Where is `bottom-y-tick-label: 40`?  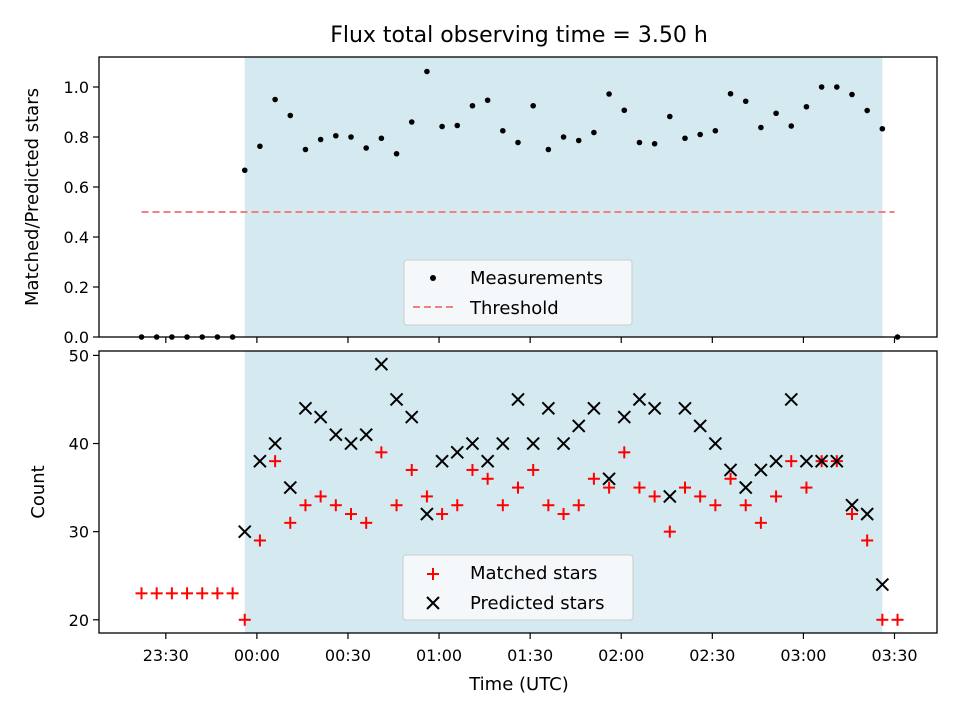 bottom-y-tick-label: 40 is located at coordinates (79, 444).